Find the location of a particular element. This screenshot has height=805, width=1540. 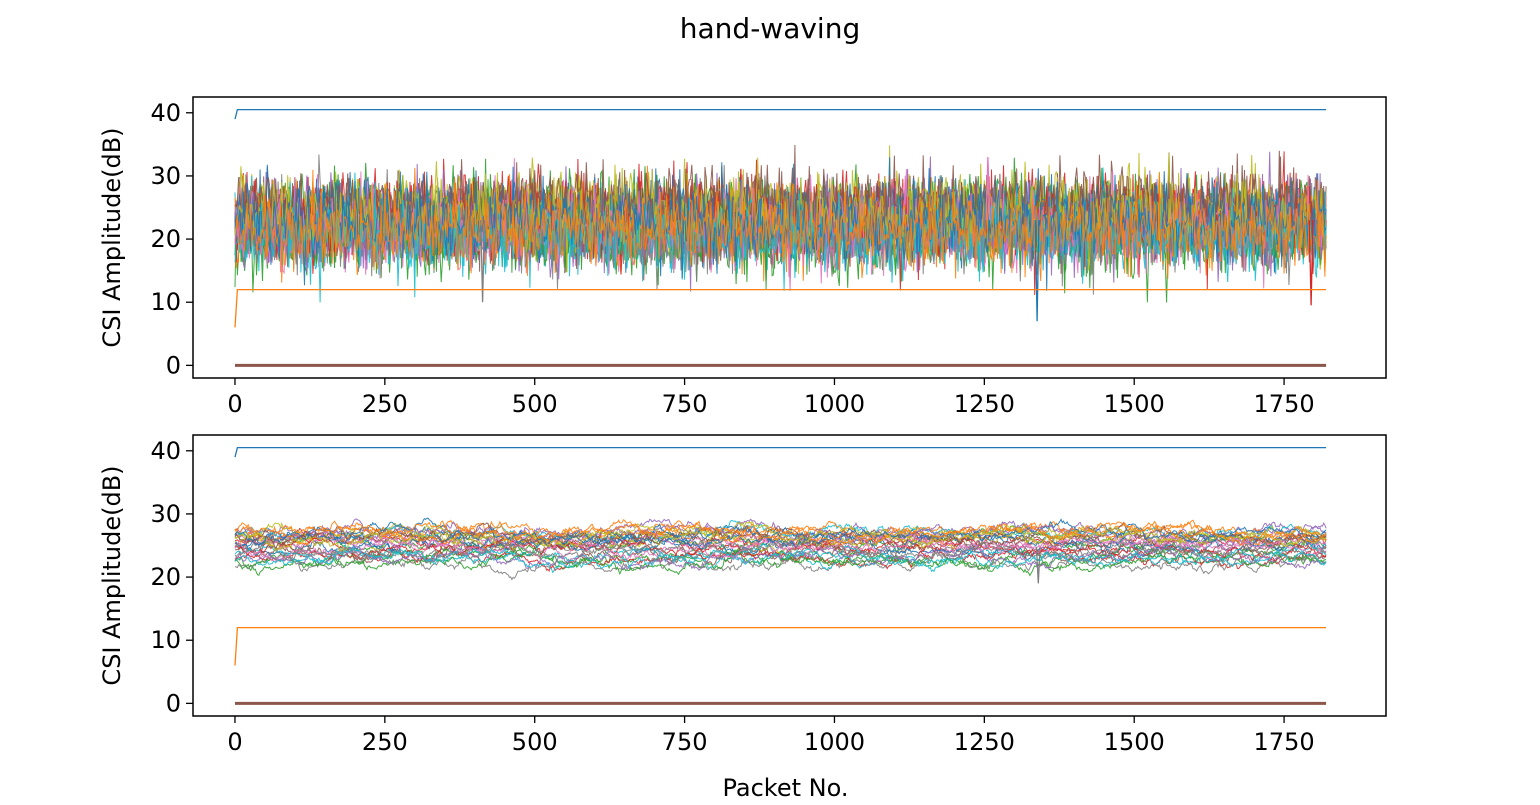

figure-title: hand-waving is located at coordinates (770, 28).